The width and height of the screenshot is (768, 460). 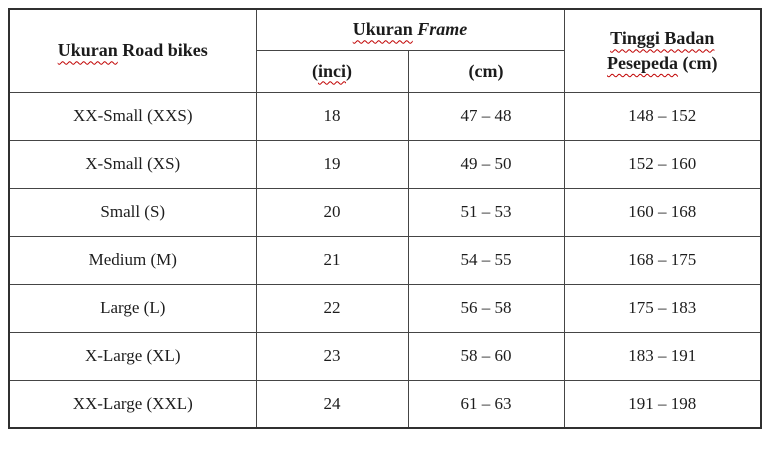 I want to click on column-header-road-bikes: Ukuran Road bikes, so click(x=132, y=50).